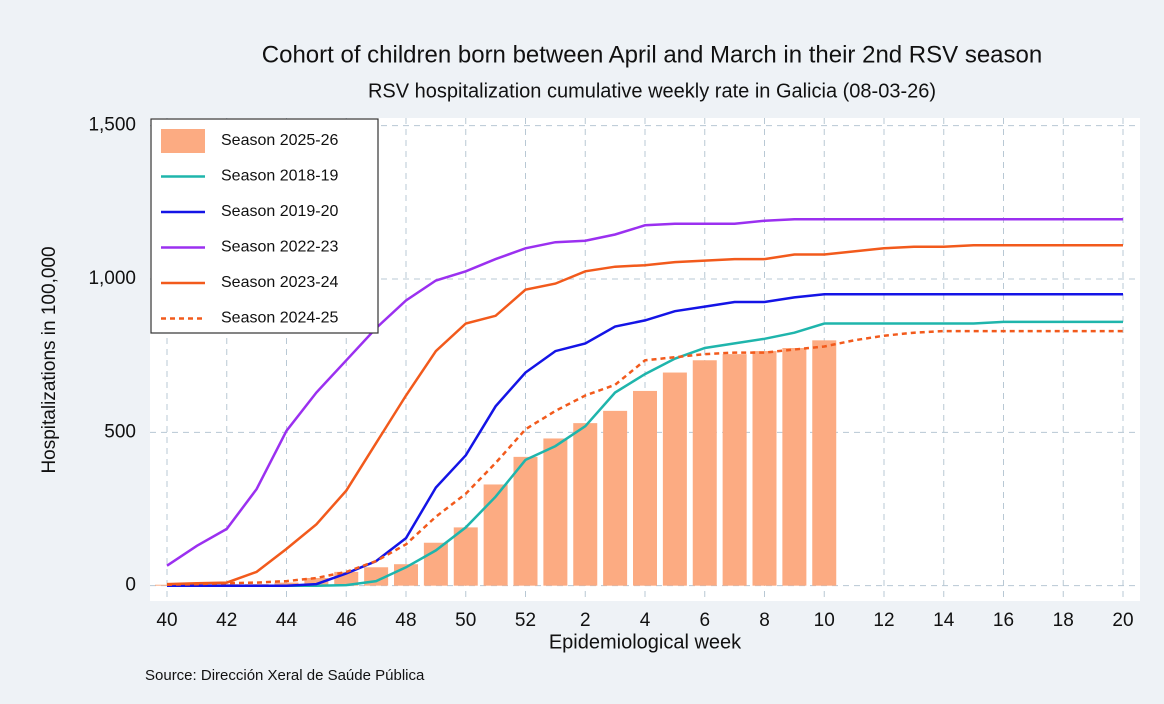 Image resolution: width=1164 pixels, height=704 pixels. Describe the element at coordinates (645, 642) in the screenshot. I see `x-axis-label: Epidemiological week` at that location.